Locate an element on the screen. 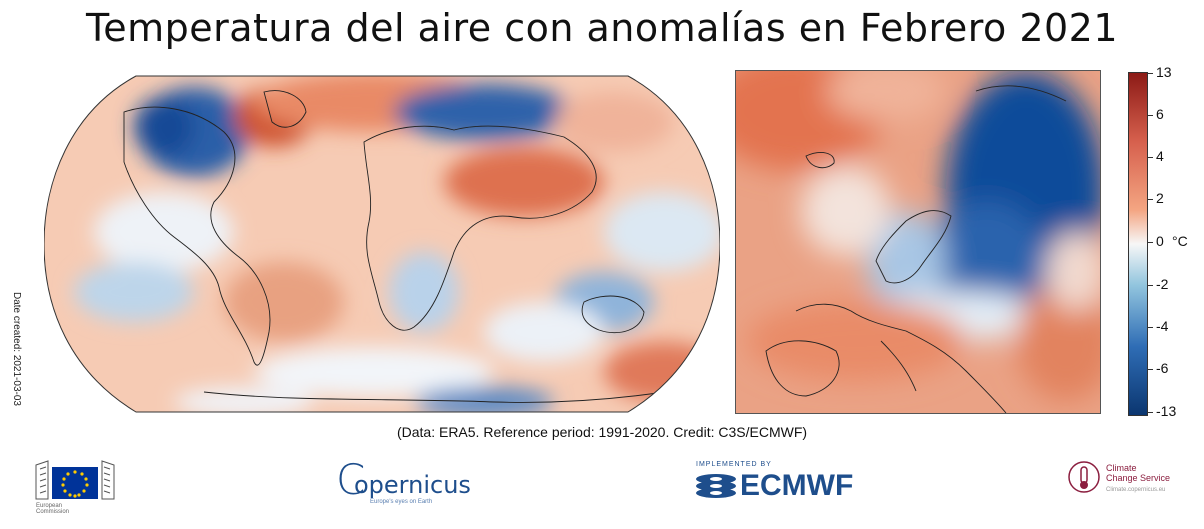  colorbar-unit: °C is located at coordinates (1180, 241).